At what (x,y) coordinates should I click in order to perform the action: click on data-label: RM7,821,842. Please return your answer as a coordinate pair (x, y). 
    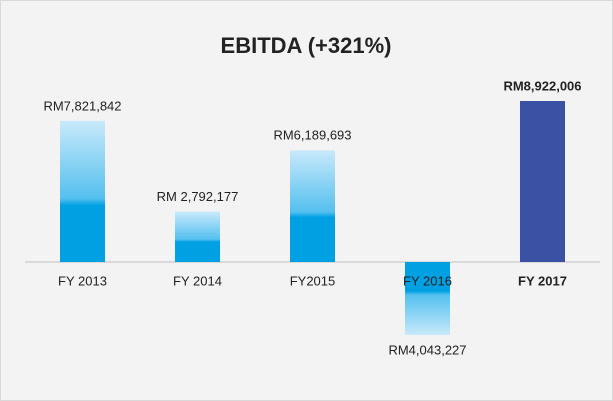
    Looking at the image, I should click on (82, 105).